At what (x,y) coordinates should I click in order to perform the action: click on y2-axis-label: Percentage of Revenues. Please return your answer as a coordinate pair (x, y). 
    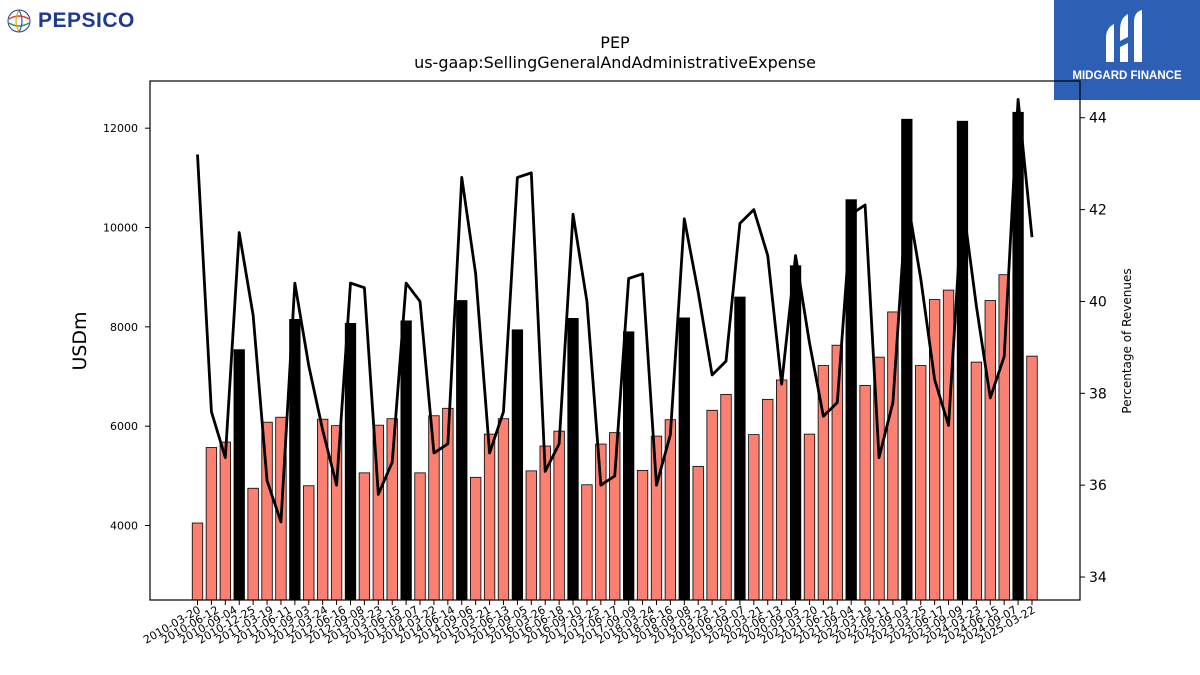
    Looking at the image, I should click on (1127, 340).